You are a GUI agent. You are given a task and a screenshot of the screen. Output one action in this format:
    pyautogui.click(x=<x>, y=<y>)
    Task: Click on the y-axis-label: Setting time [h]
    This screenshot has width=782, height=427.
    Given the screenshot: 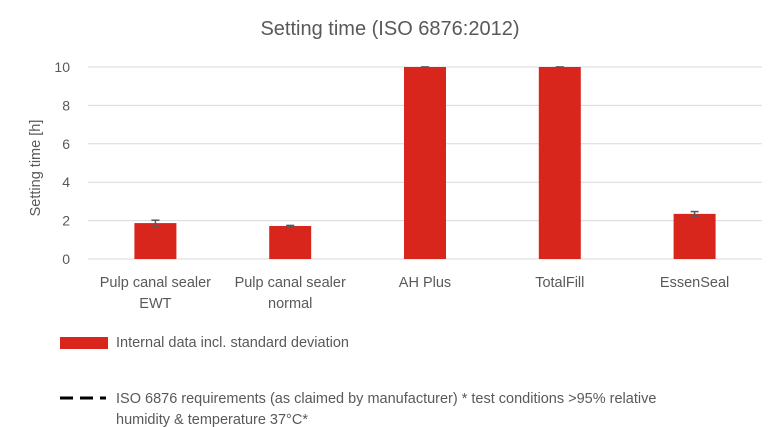 What is the action you would take?
    pyautogui.click(x=36, y=168)
    